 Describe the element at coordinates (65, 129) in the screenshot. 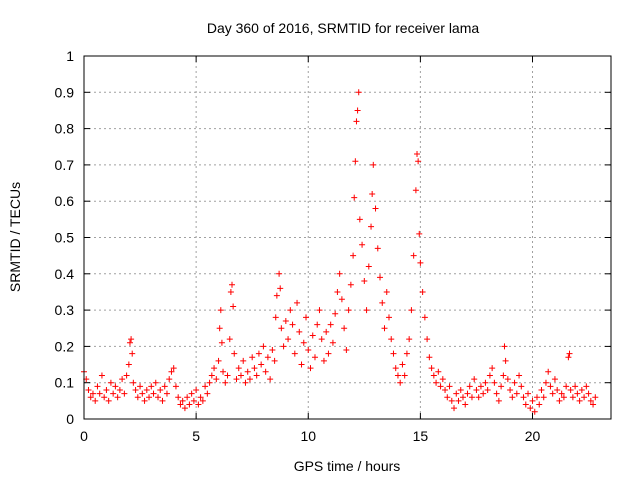

I see `y-tick-label: 0.8` at that location.